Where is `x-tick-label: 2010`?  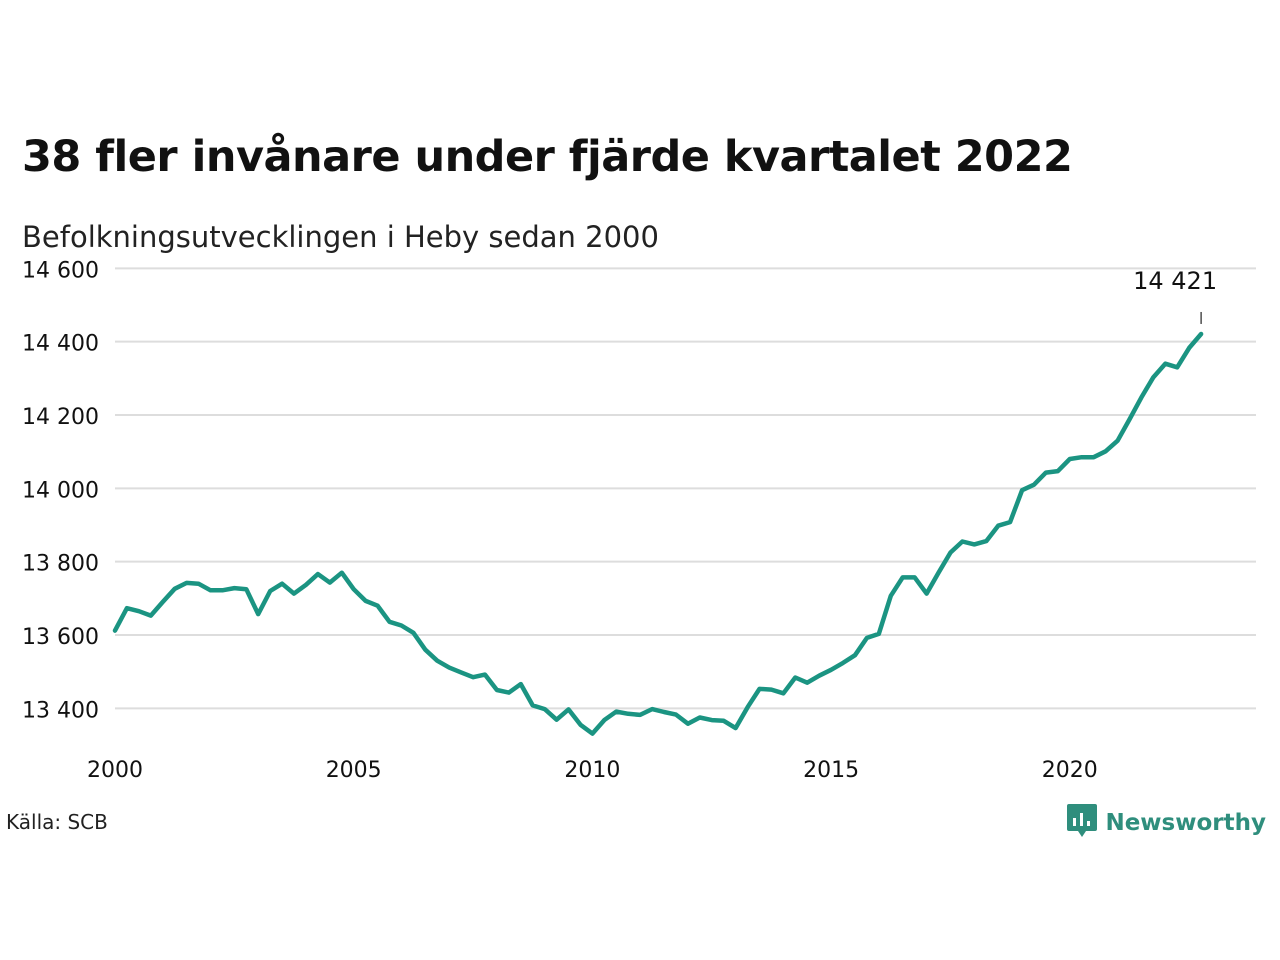 x-tick-label: 2010 is located at coordinates (592, 770).